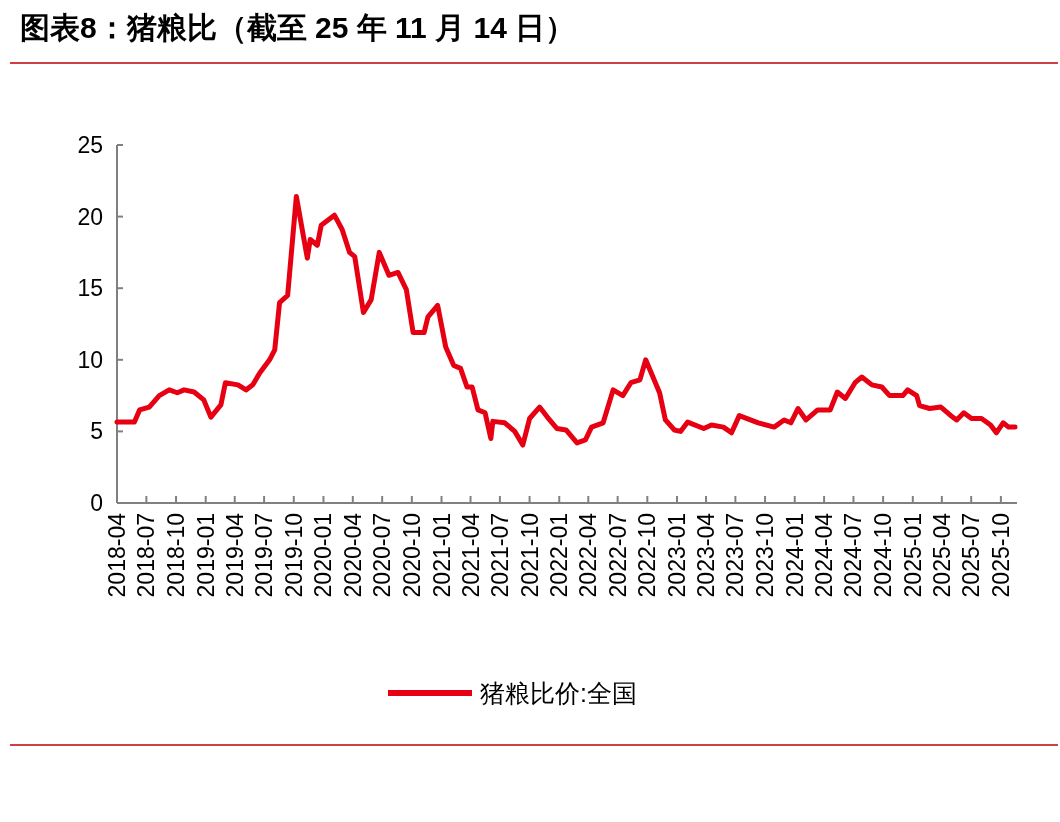 The image size is (1060, 822). Describe the element at coordinates (264, 555) in the screenshot. I see `x-tick-label: 2019-07` at that location.